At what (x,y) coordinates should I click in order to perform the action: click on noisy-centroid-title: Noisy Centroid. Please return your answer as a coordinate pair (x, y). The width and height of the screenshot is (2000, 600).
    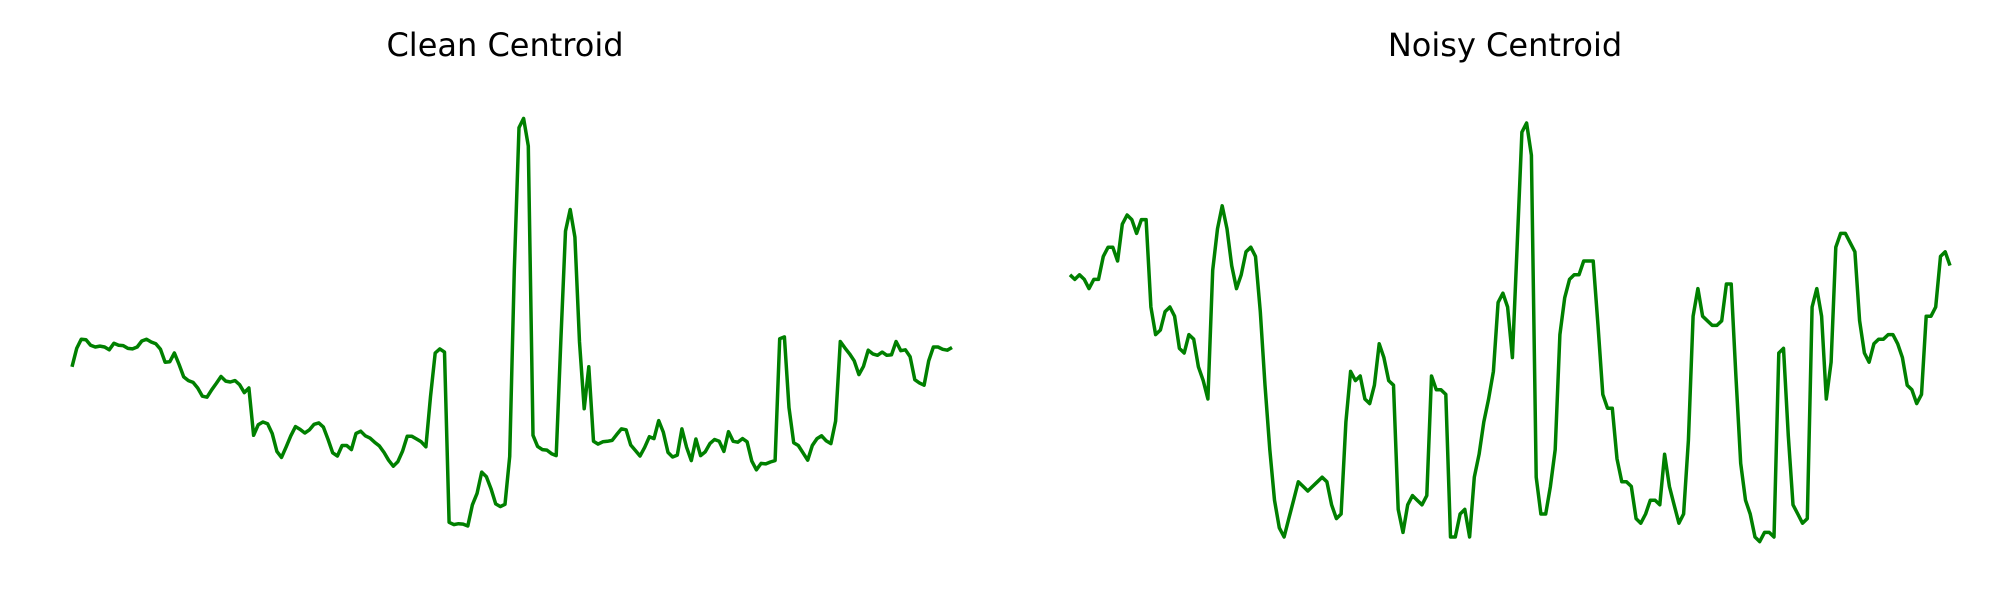
    Looking at the image, I should click on (1505, 45).